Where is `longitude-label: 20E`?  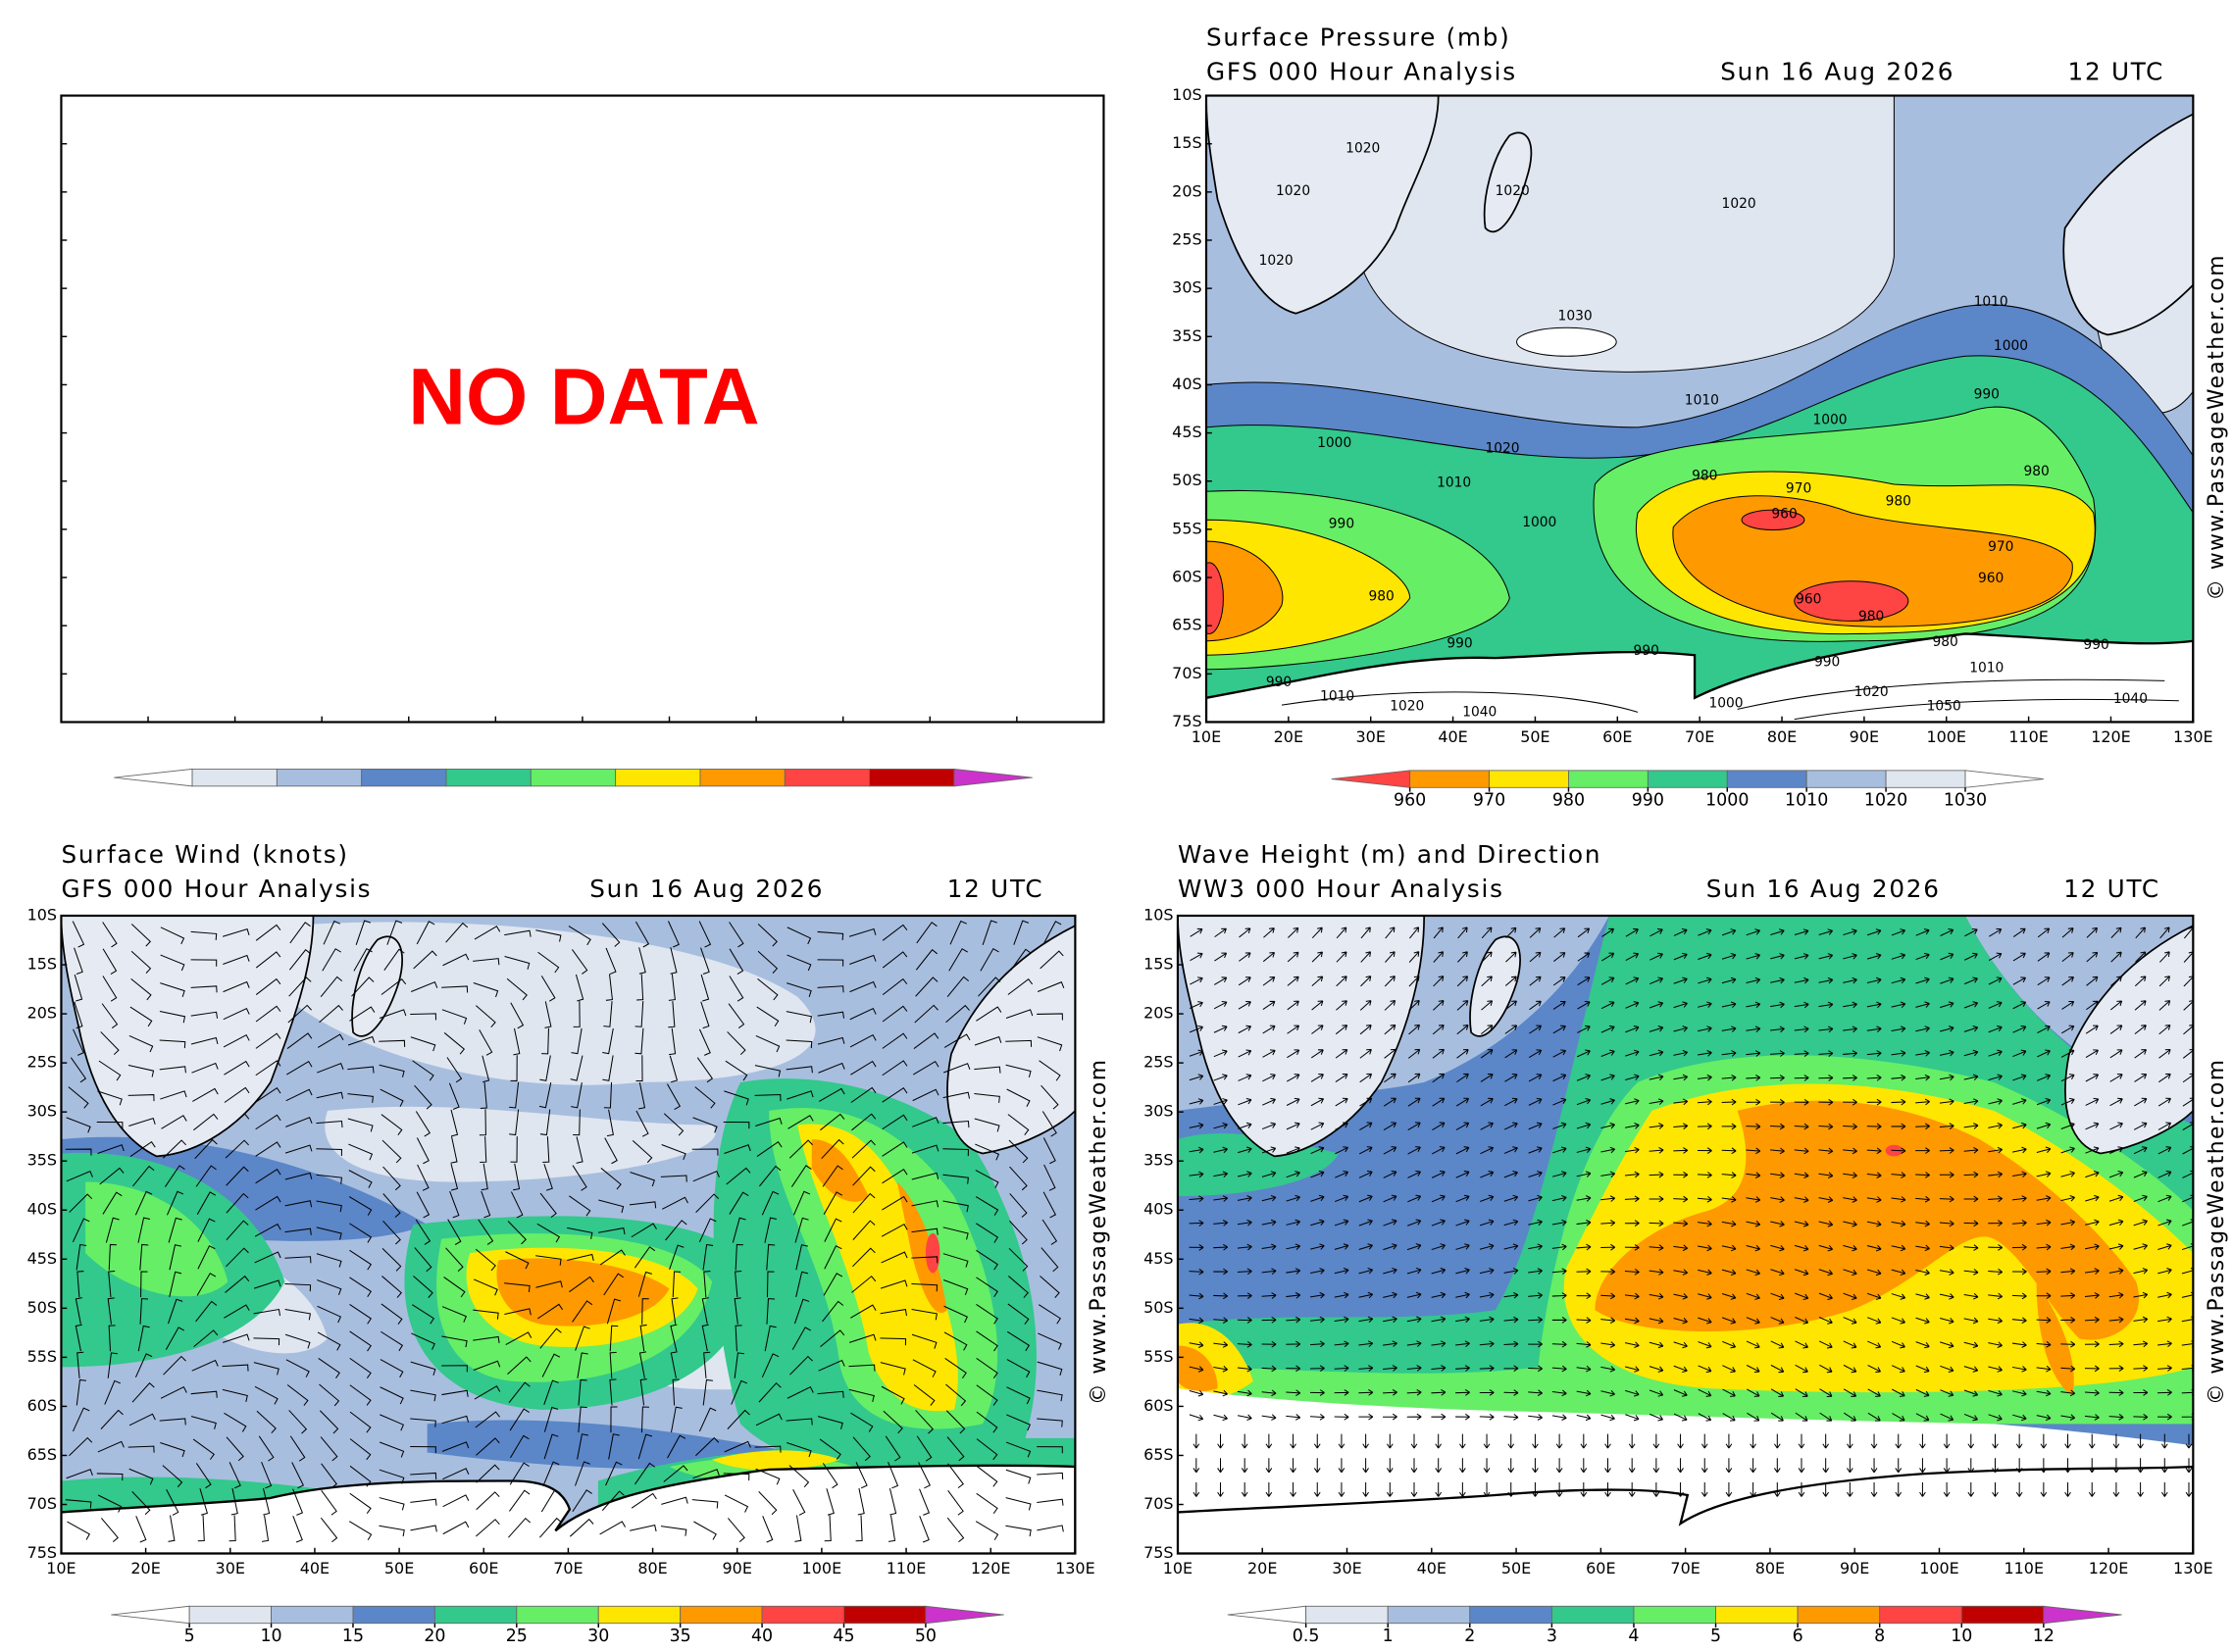 longitude-label: 20E is located at coordinates (1288, 736).